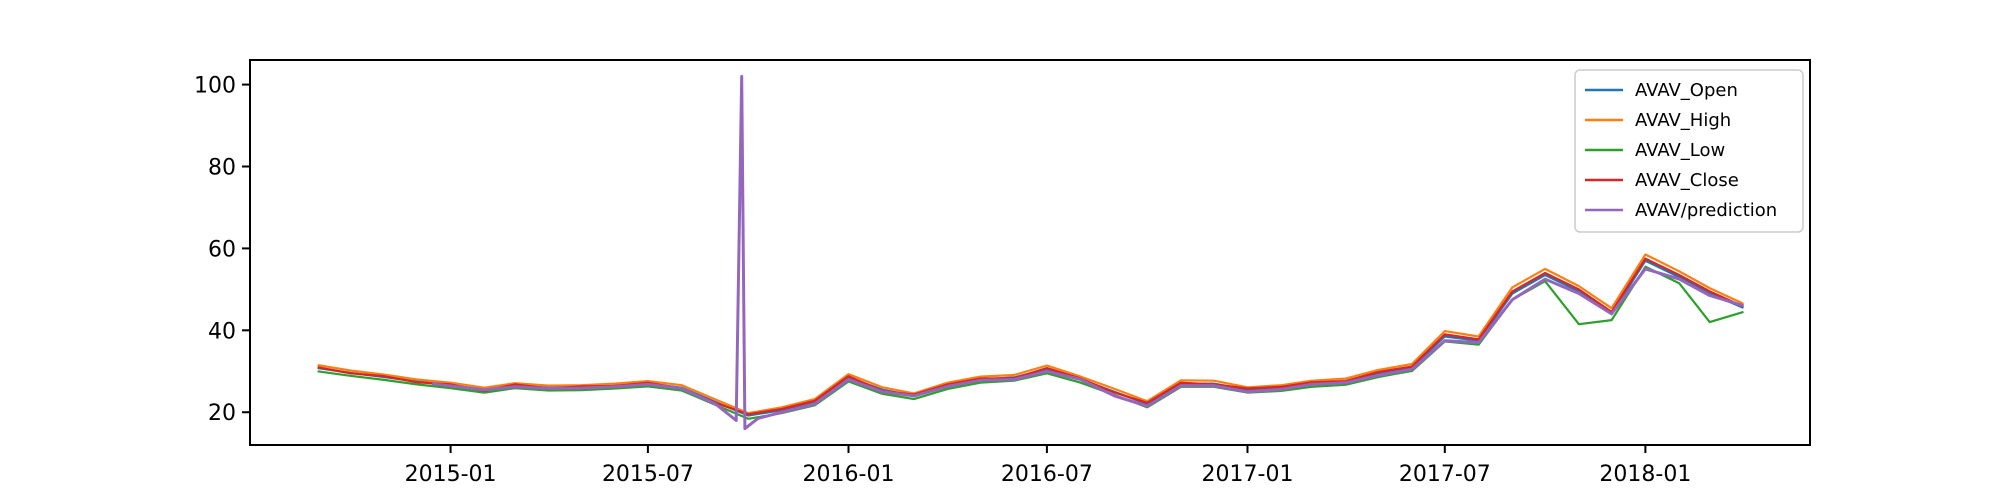 The width and height of the screenshot is (2000, 504). Describe the element at coordinates (222, 331) in the screenshot. I see `y-tick-label: 40` at that location.